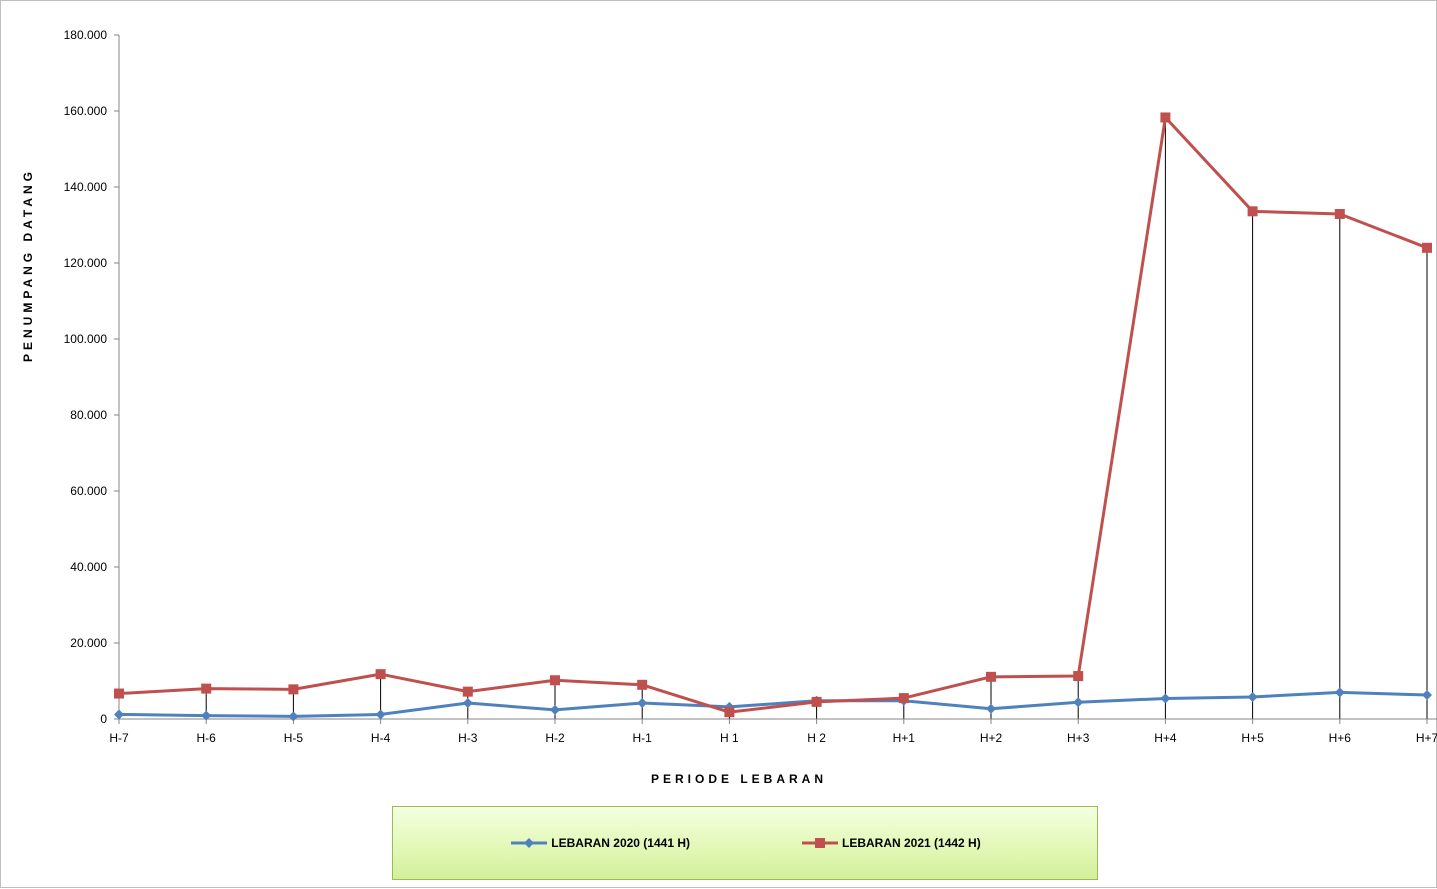 This screenshot has width=1437, height=889. What do you see at coordinates (991, 738) in the screenshot?
I see `x-tick-label: H+2` at bounding box center [991, 738].